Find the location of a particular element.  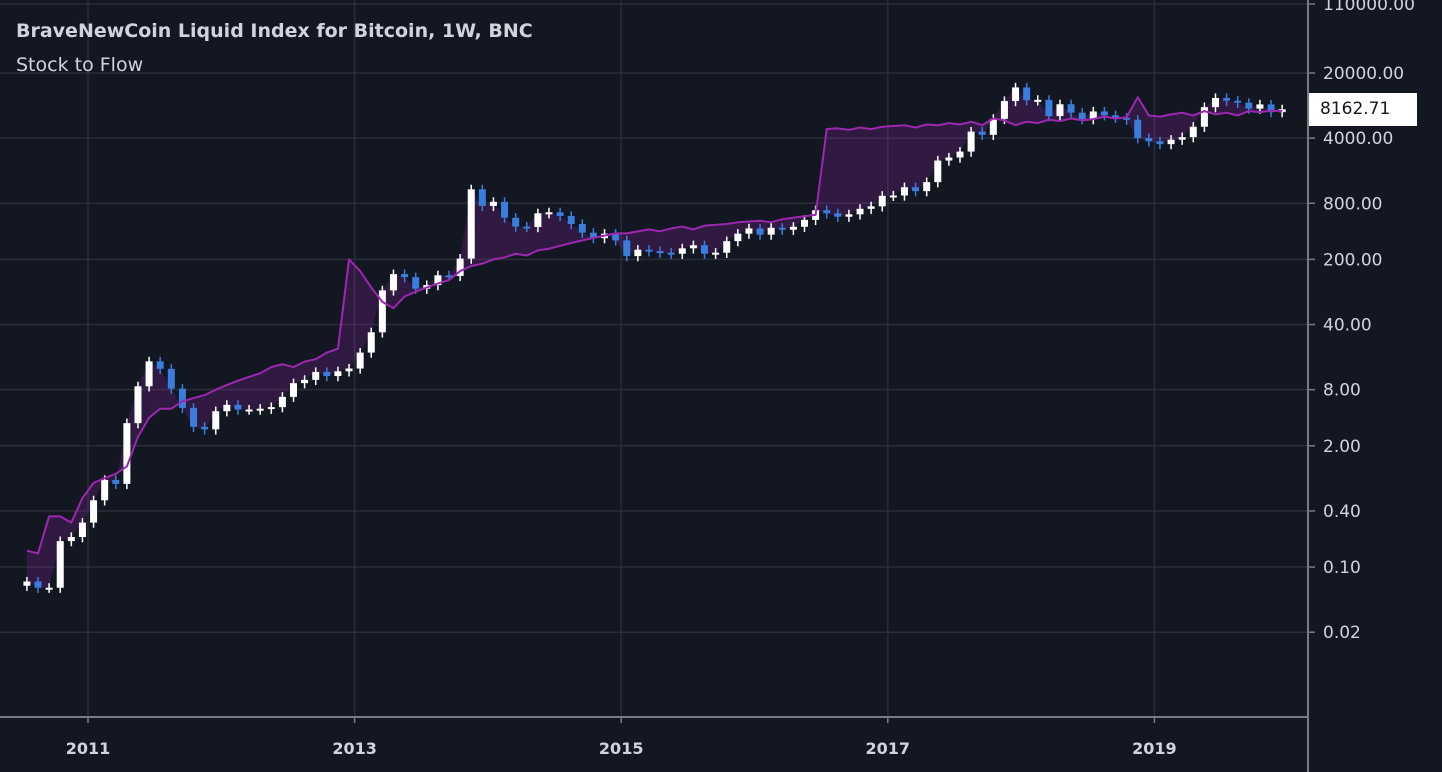

y-tick-label: 40.00 is located at coordinates (1347, 326).